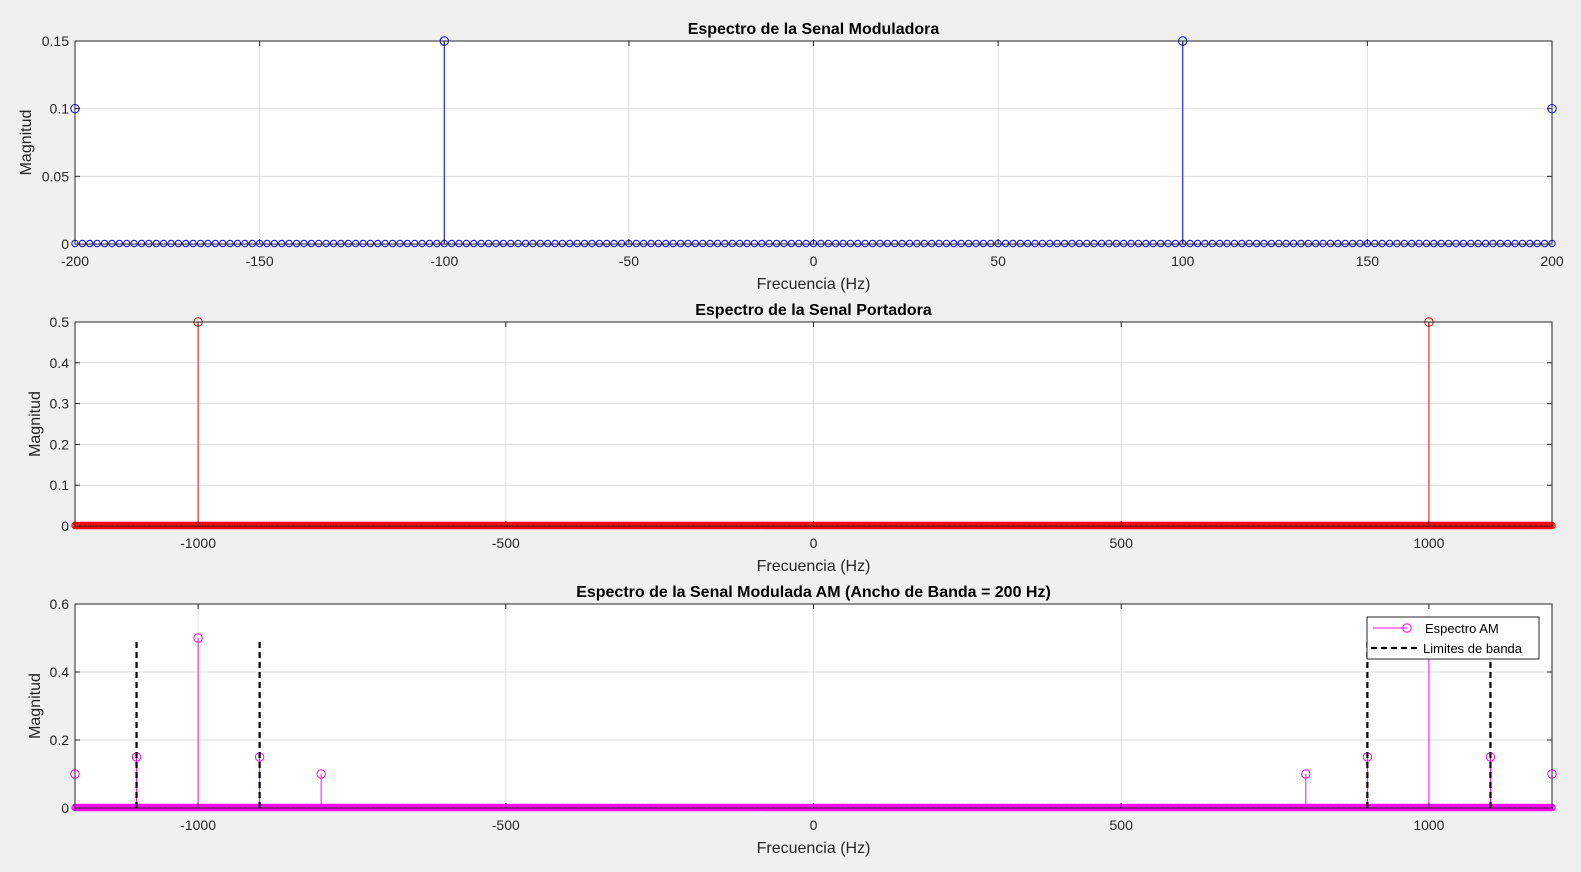  Describe the element at coordinates (814, 261) in the screenshot. I see `chart-1-xtick-label: 0` at that location.